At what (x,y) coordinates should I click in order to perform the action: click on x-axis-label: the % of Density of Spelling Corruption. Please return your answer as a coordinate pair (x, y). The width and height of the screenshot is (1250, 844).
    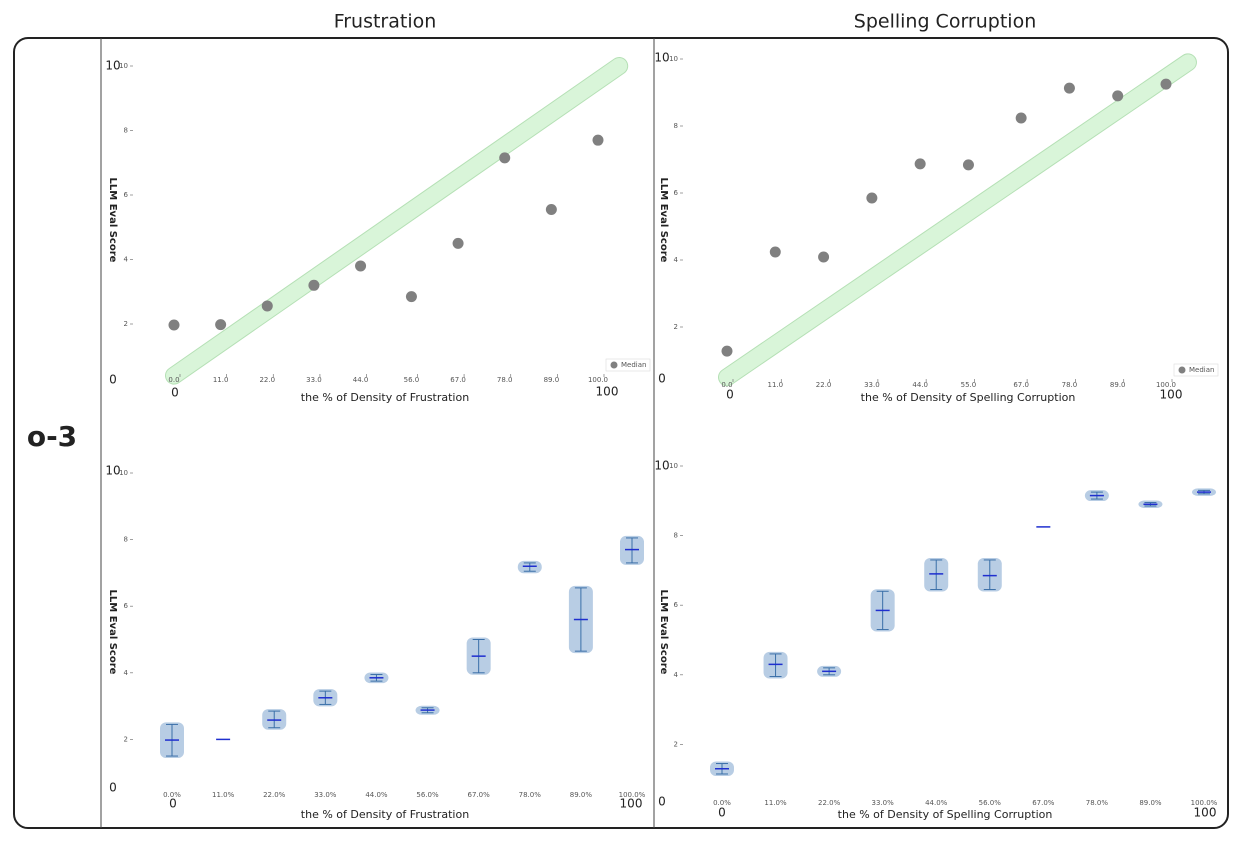
    Looking at the image, I should click on (968, 397).